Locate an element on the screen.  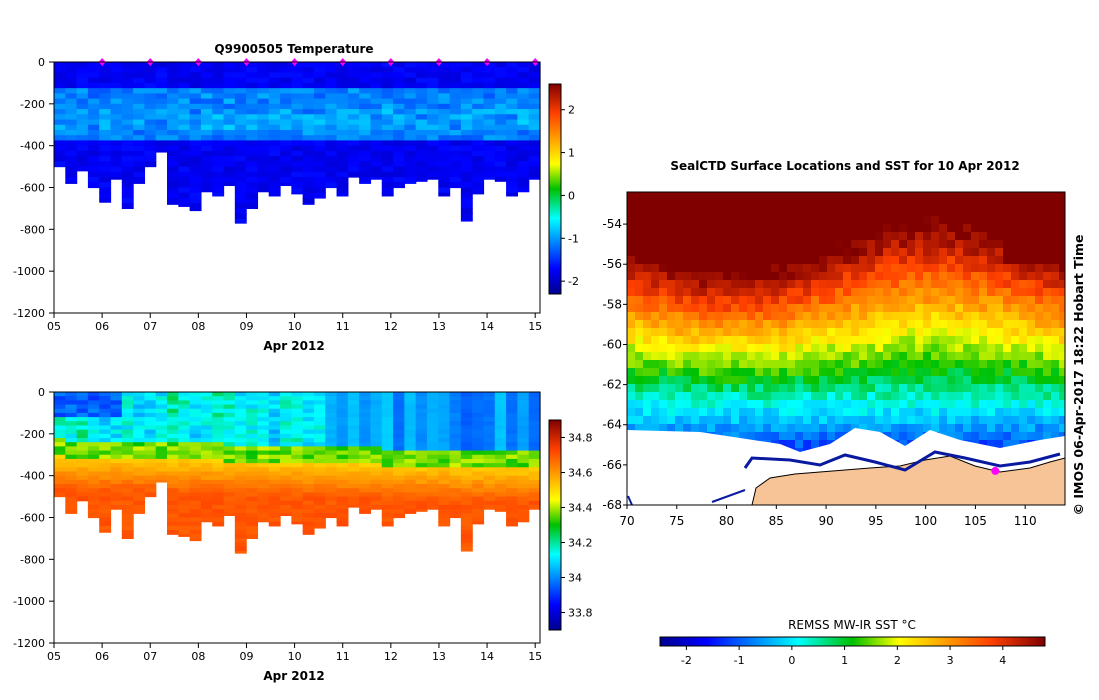
x-tick-label: 15 is located at coordinates (535, 326).